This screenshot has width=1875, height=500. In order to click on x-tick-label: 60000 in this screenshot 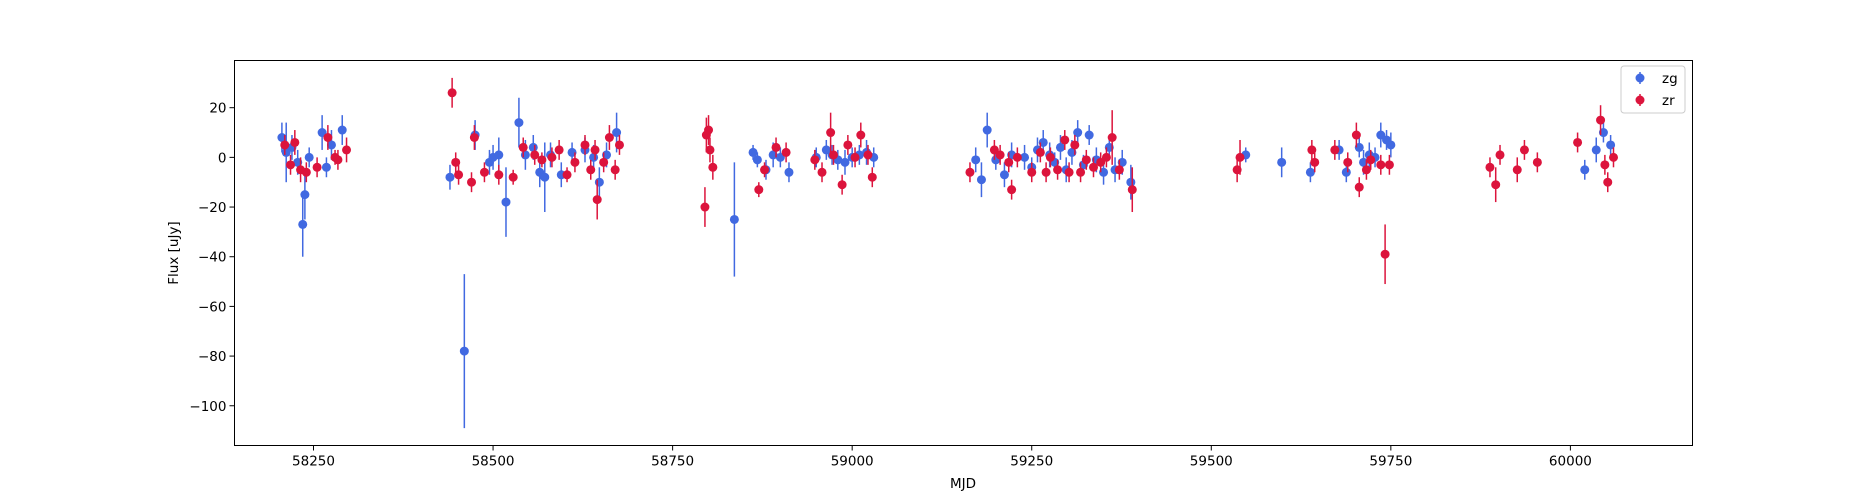, I will do `click(1570, 462)`.